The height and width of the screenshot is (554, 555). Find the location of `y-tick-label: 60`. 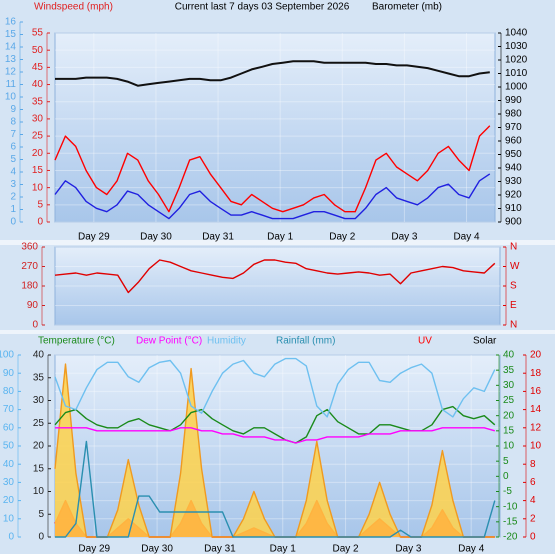

y-tick-label: 60 is located at coordinates (9, 427).